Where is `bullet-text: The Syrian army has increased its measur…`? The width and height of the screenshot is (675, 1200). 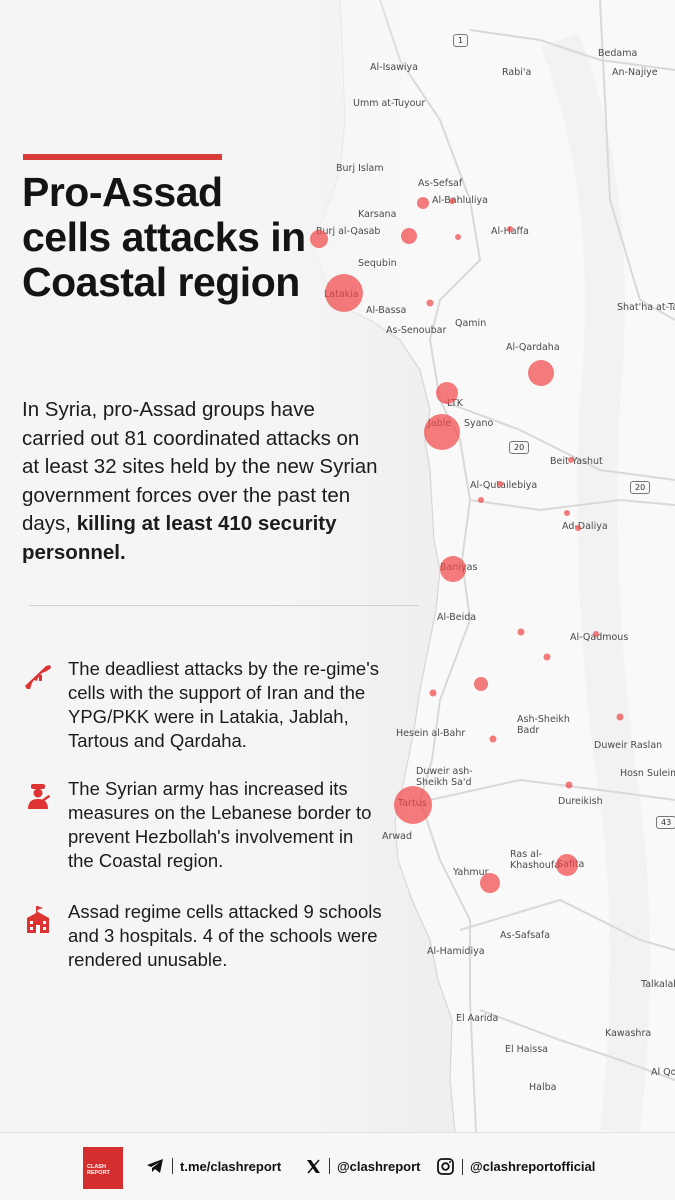
bullet-text: The Syrian army has increased its measur… is located at coordinates (220, 824).